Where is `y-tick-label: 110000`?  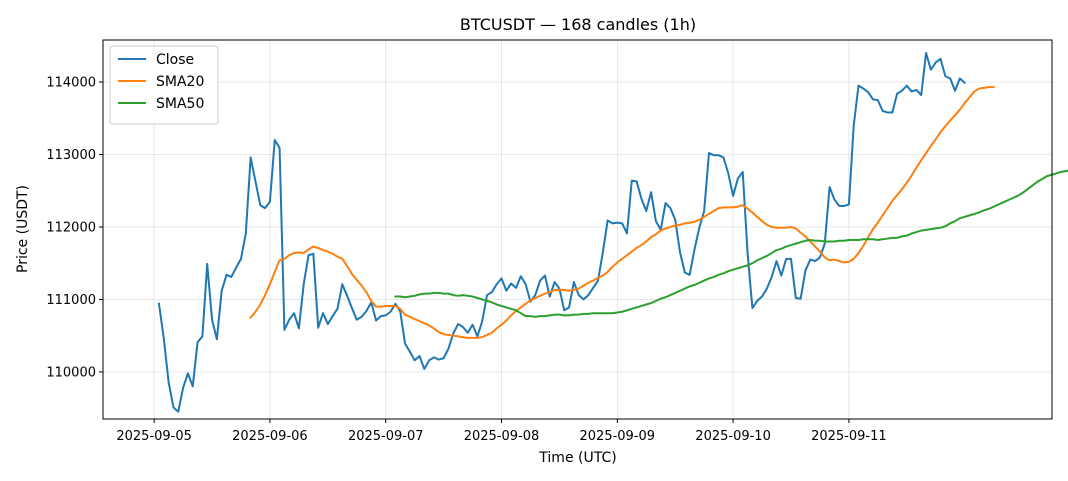
y-tick-label: 110000 is located at coordinates (71, 372).